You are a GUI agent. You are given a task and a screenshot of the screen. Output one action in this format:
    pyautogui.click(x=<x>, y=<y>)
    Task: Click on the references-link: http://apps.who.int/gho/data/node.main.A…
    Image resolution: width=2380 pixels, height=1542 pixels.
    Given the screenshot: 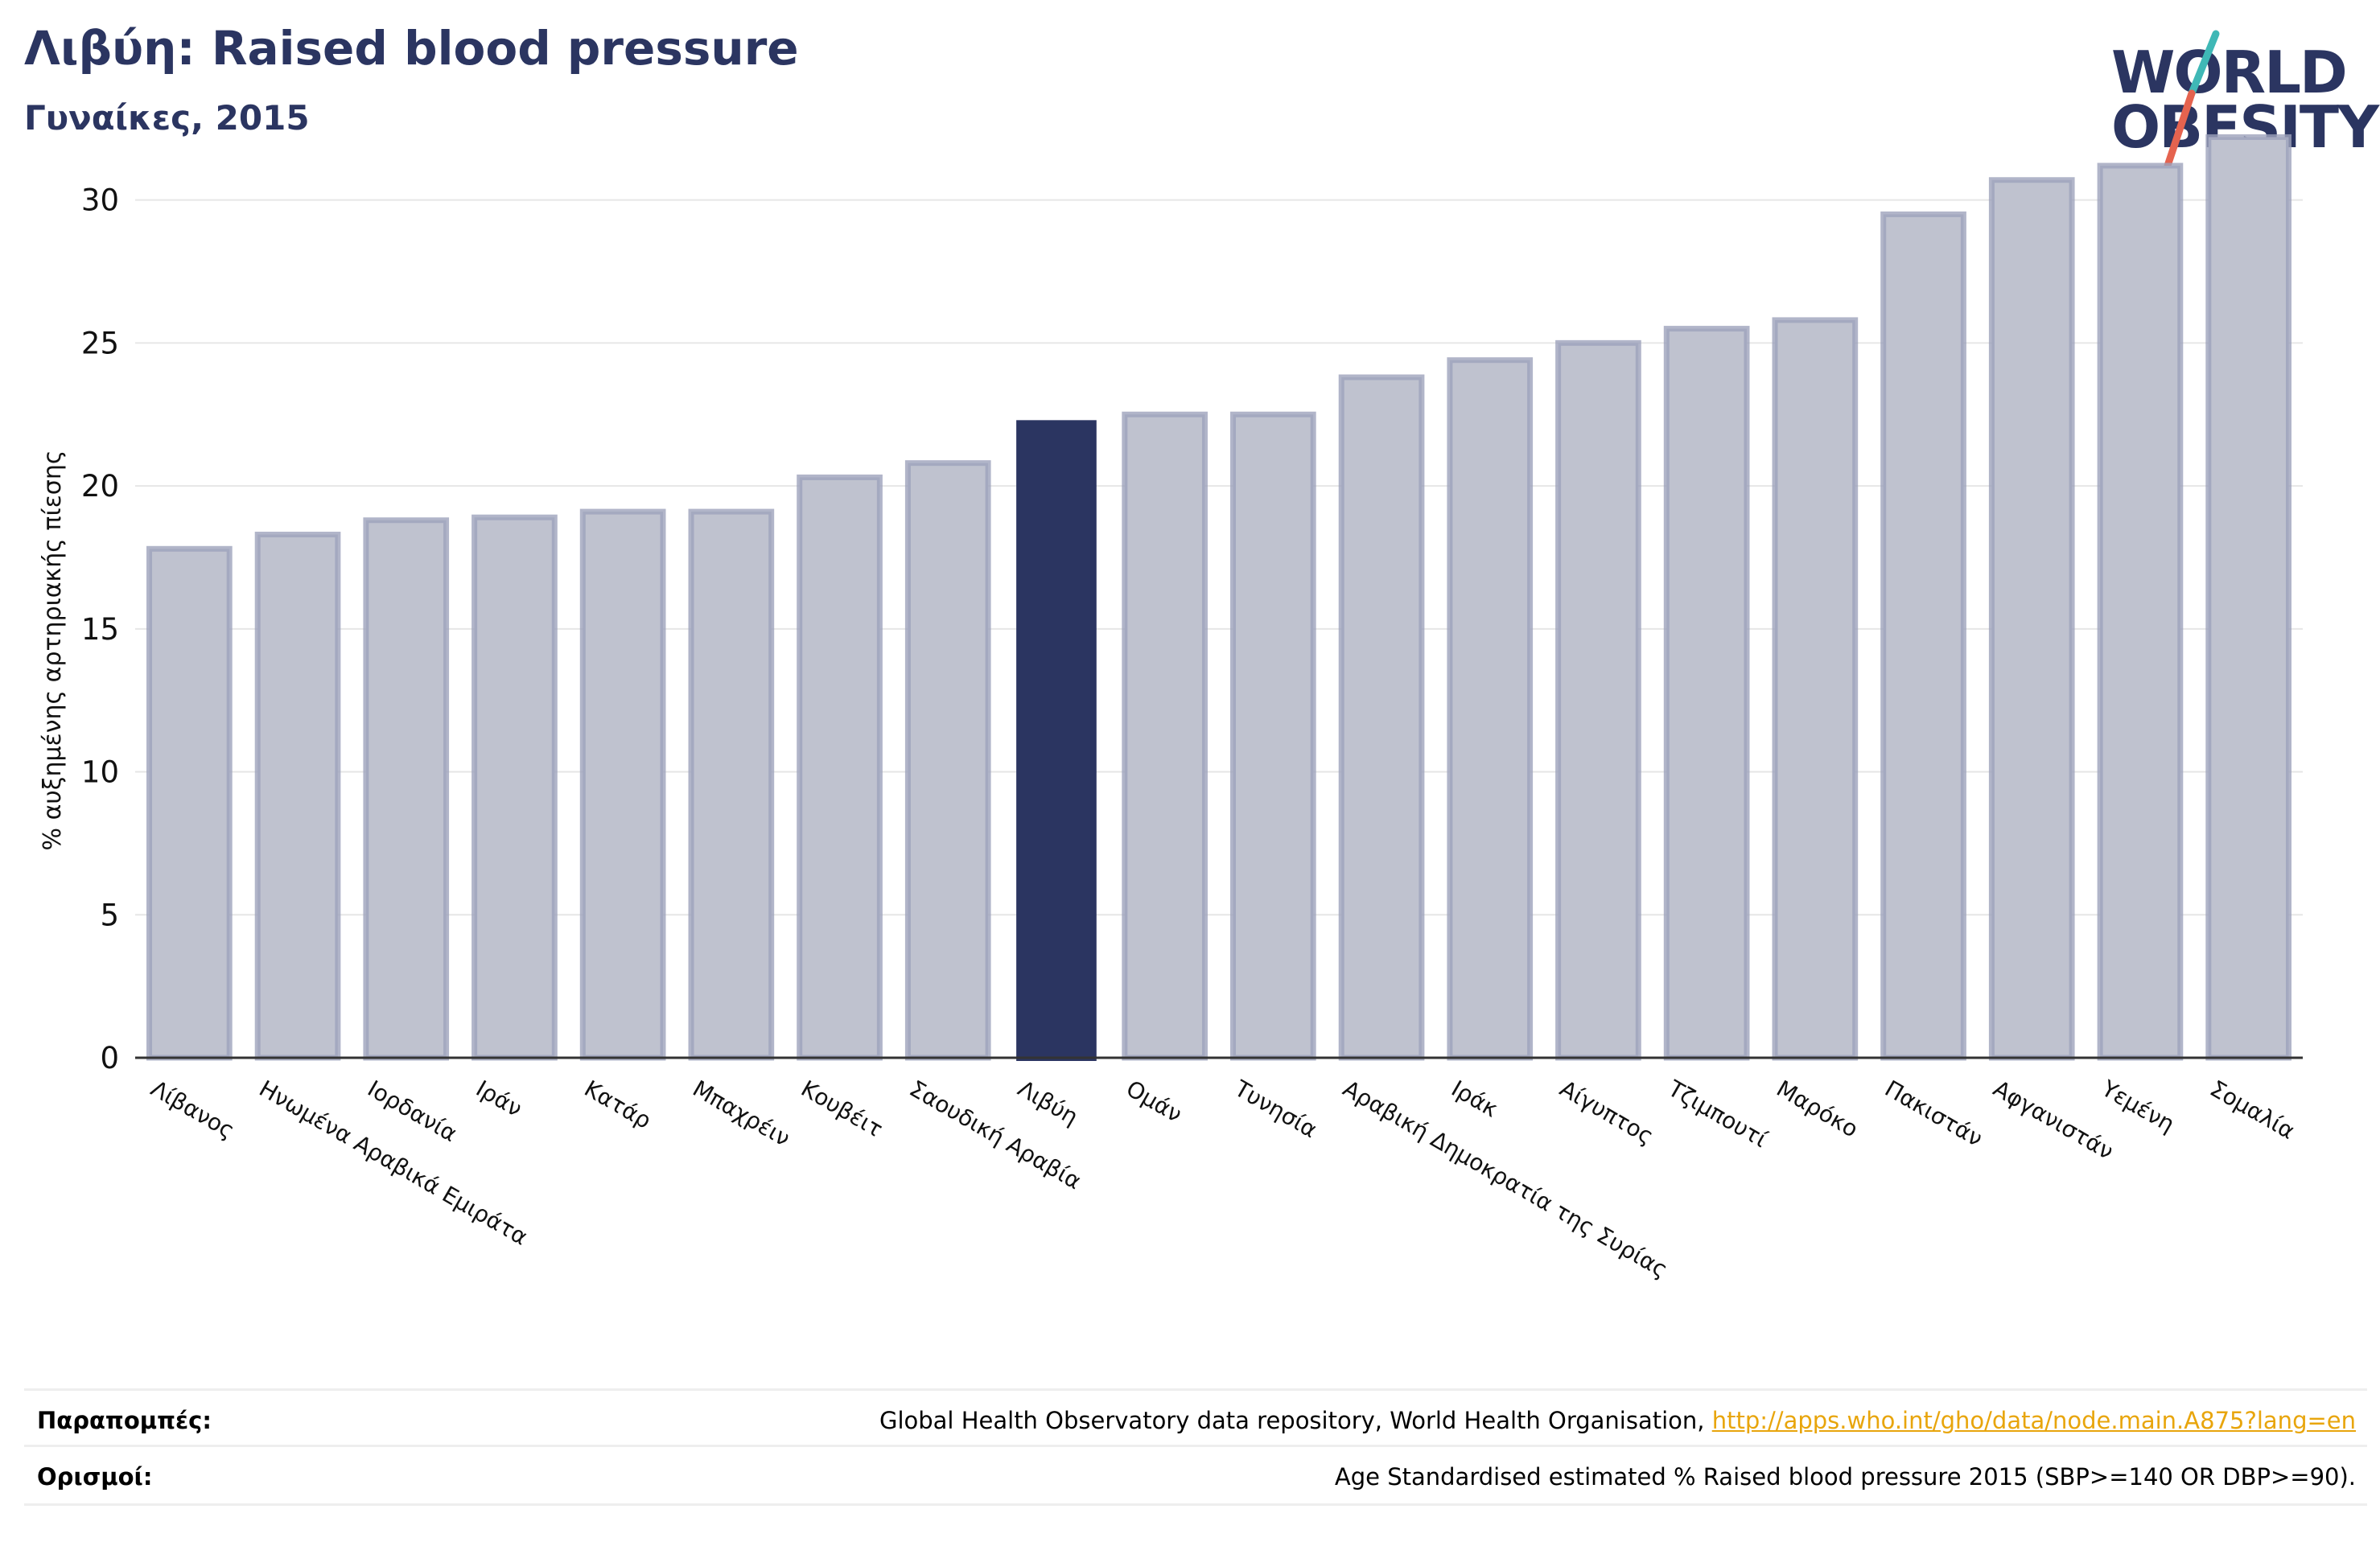 What is the action you would take?
    pyautogui.click(x=2033, y=1420)
    